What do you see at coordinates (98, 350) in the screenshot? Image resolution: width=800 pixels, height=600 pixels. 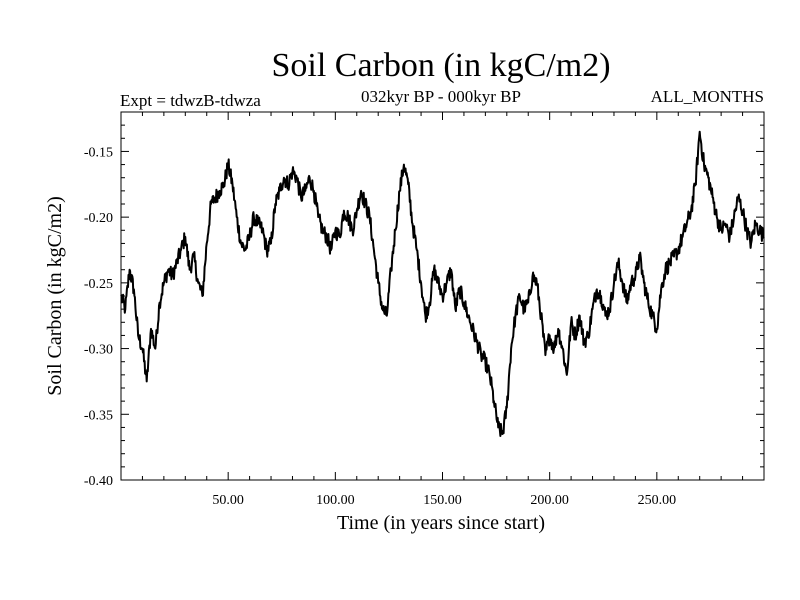 I see `y-tick-label: -0.30` at bounding box center [98, 350].